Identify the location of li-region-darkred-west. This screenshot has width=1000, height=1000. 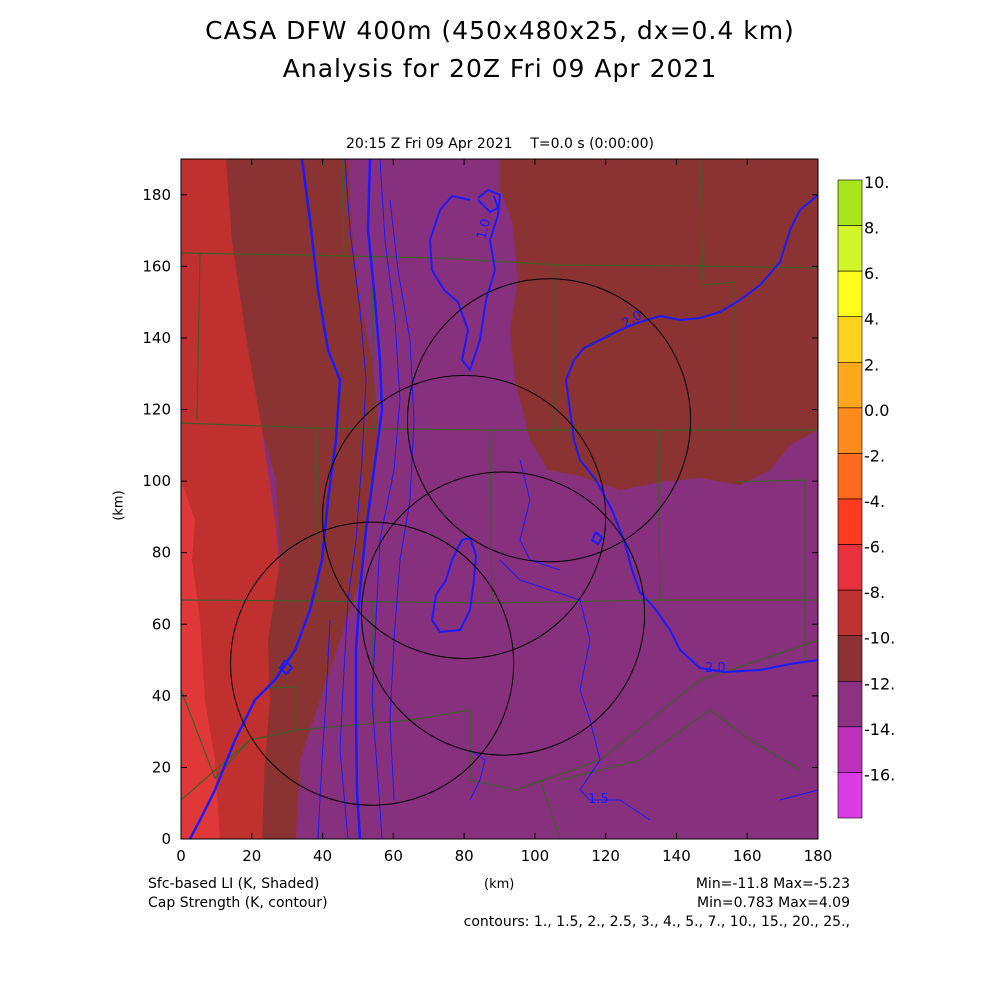
(302, 499).